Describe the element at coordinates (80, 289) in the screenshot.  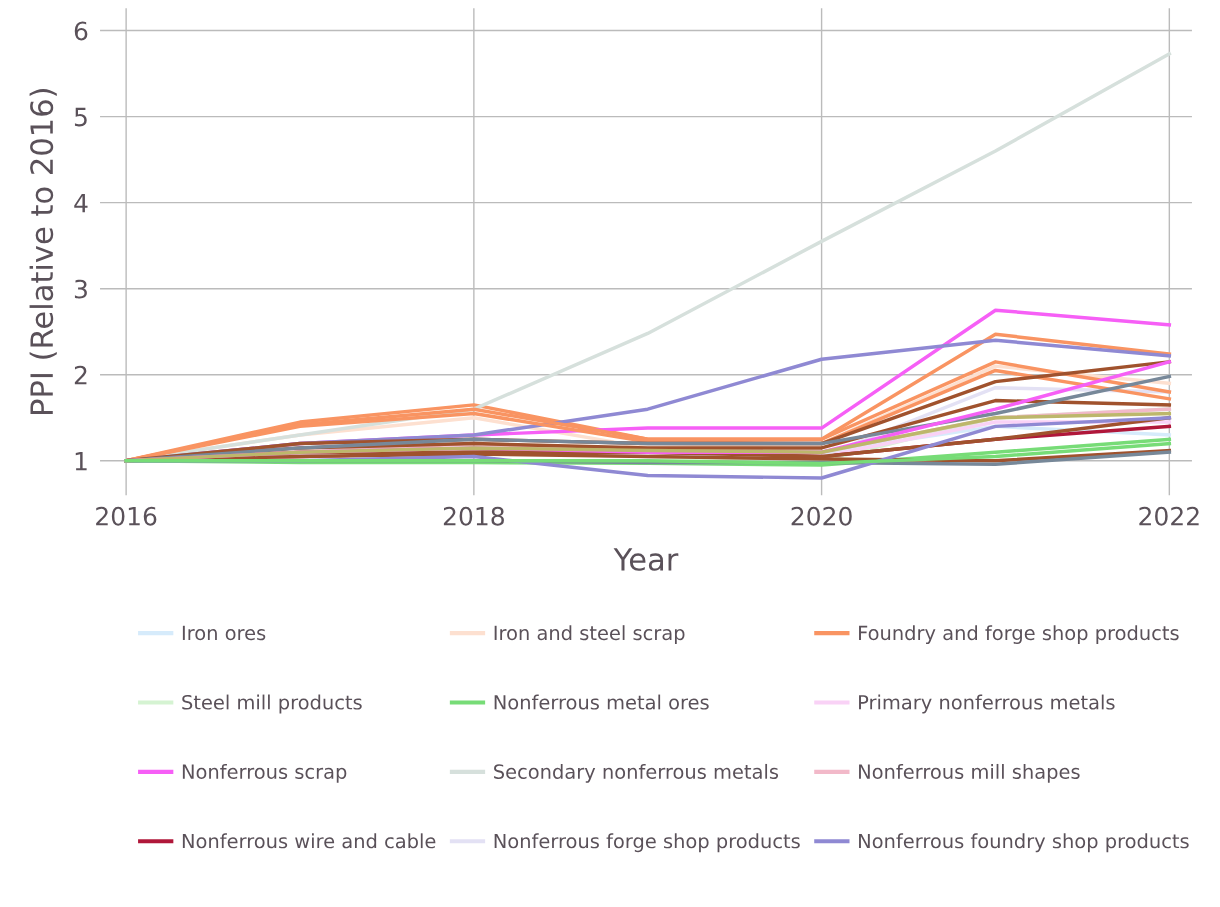
I see `y-tick-label: 3` at that location.